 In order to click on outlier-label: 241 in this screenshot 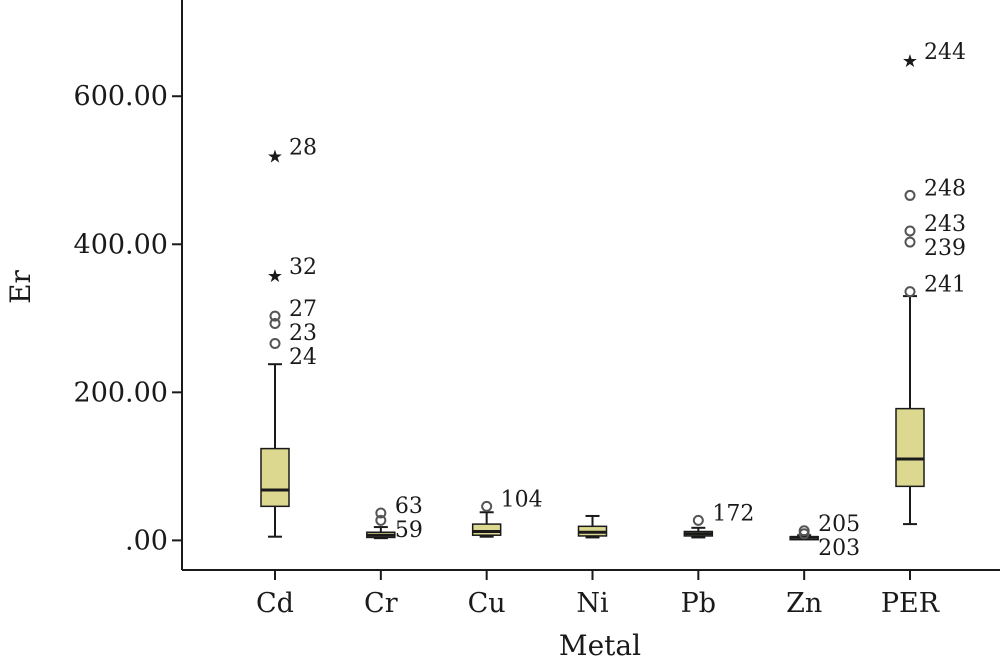, I will do `click(945, 285)`.